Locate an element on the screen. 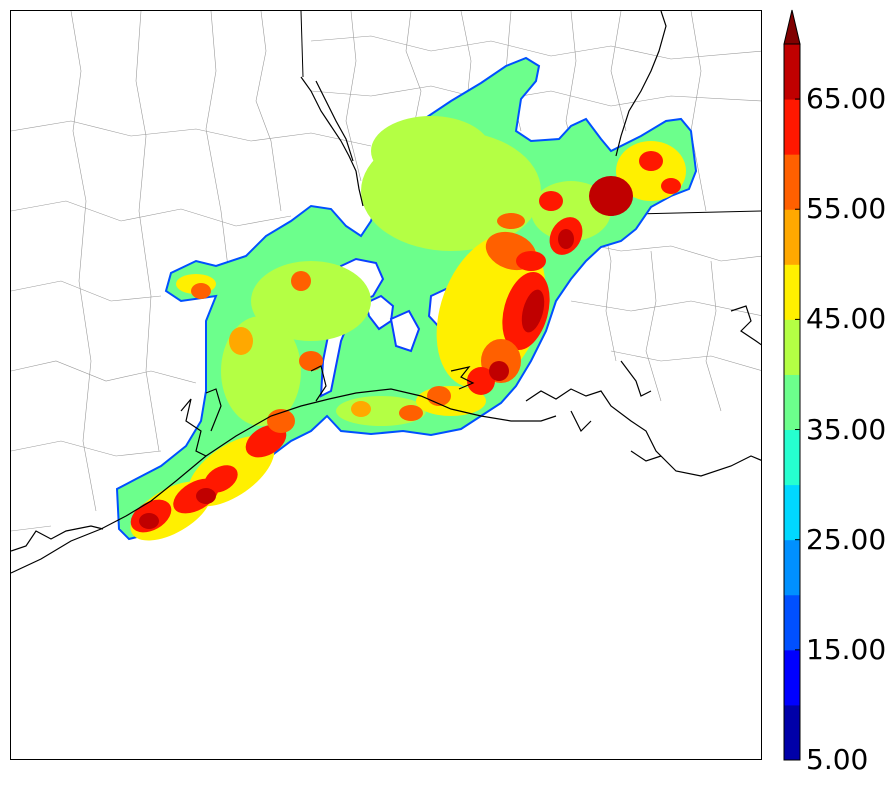 The image size is (894, 785). colorbar-tick-label: 35.00 is located at coordinates (846, 429).